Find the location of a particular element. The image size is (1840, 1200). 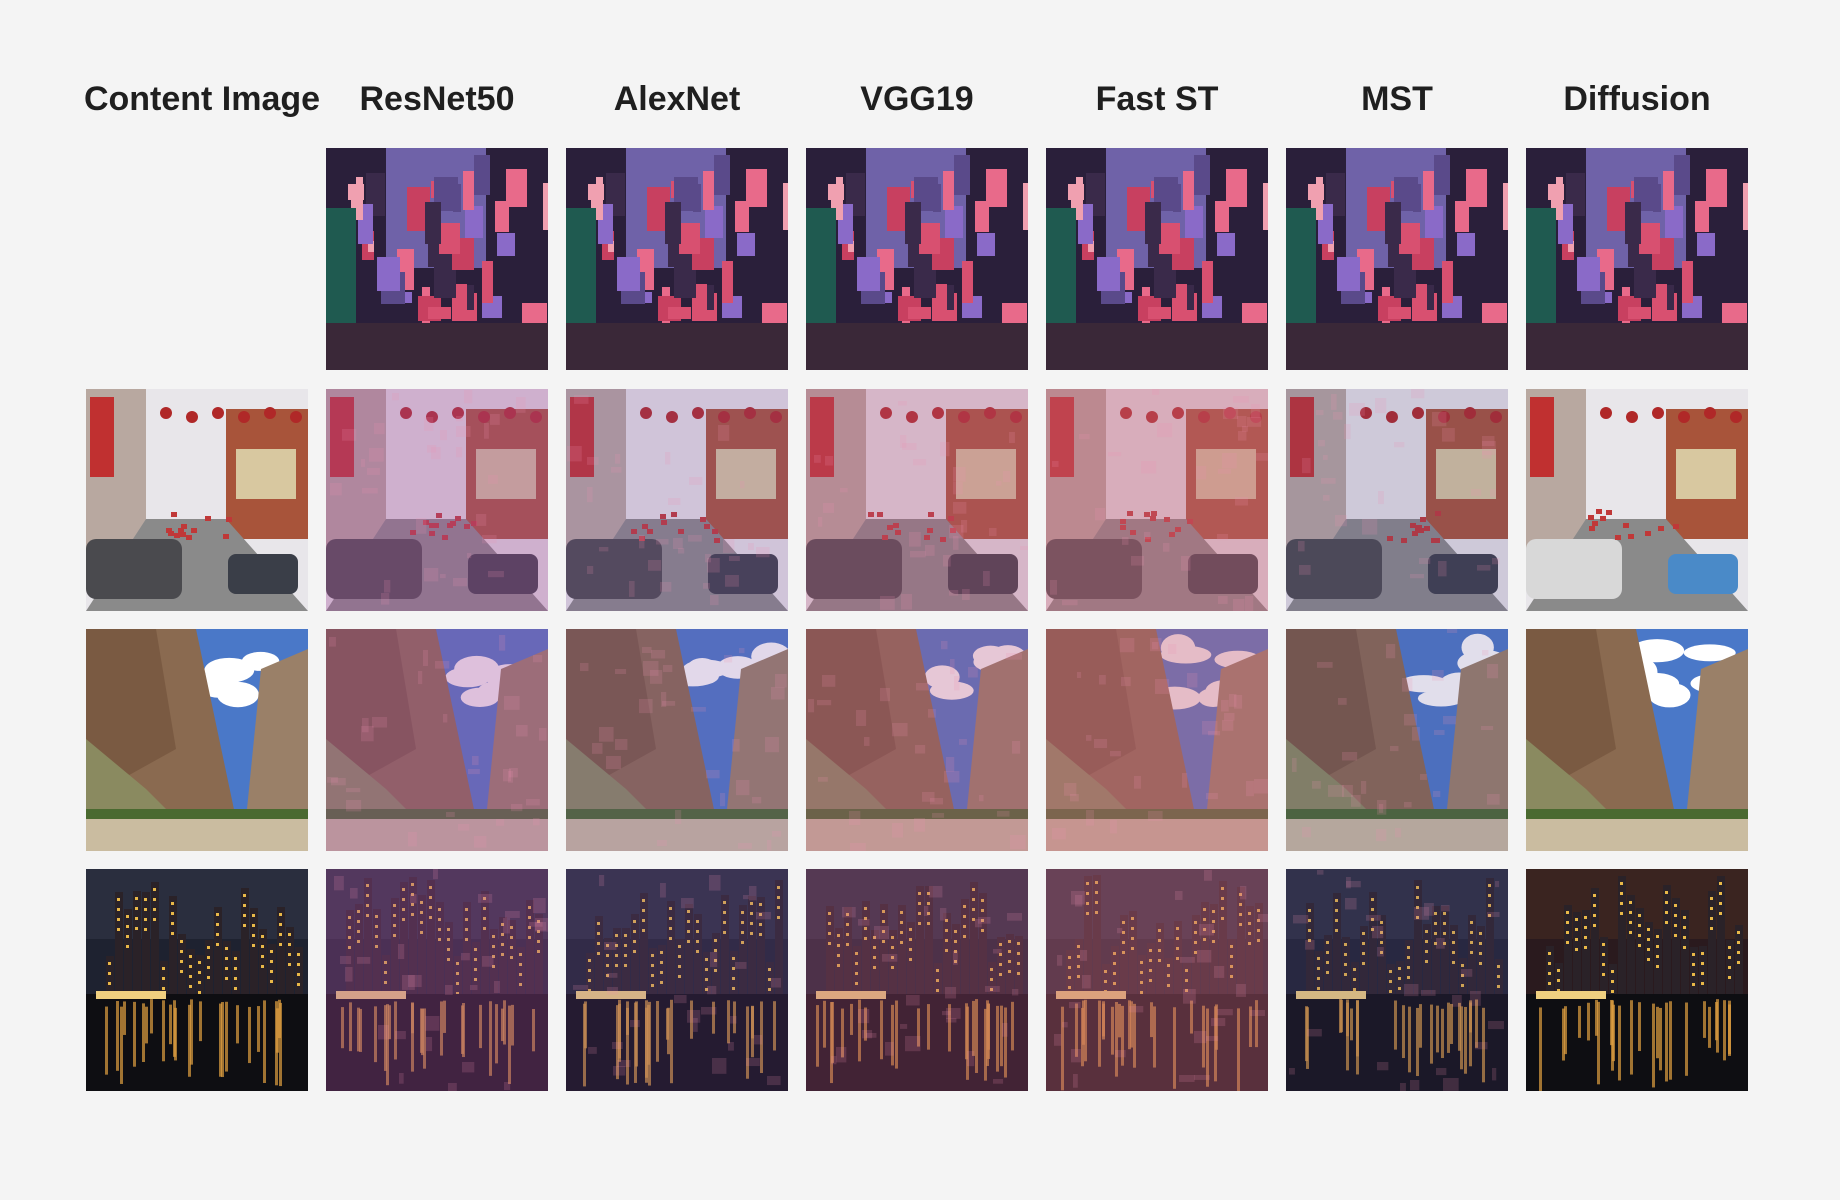

image-skyline-resnet50 is located at coordinates (437, 980).